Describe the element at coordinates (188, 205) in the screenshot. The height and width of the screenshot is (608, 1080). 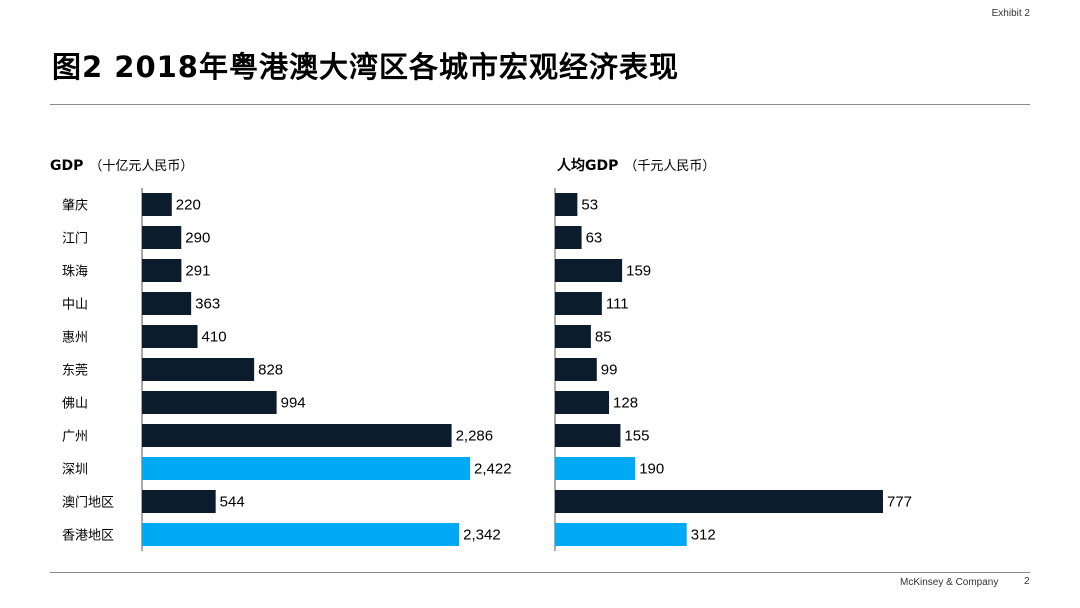
I see `gdp-value-label: 220` at that location.